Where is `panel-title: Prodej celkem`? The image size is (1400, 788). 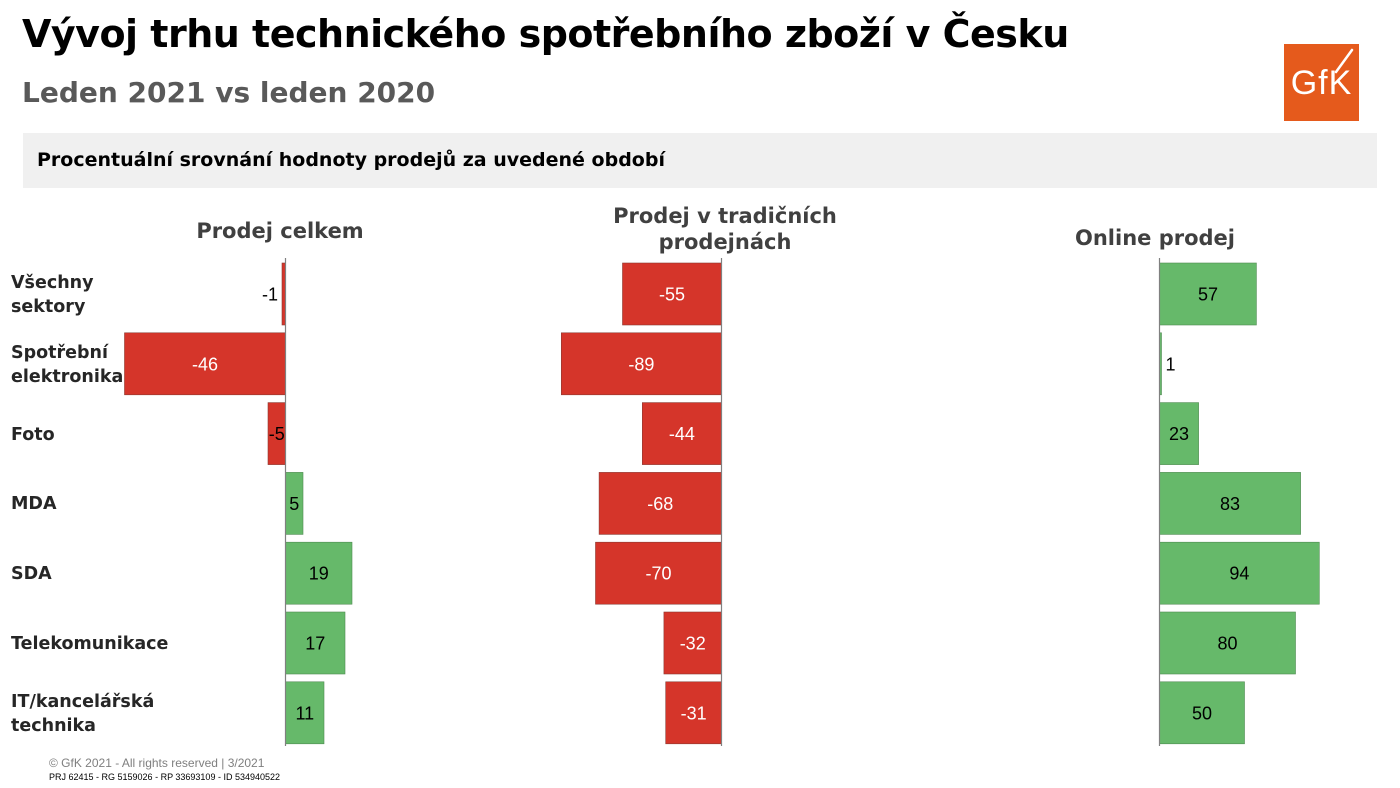 panel-title: Prodej celkem is located at coordinates (280, 231).